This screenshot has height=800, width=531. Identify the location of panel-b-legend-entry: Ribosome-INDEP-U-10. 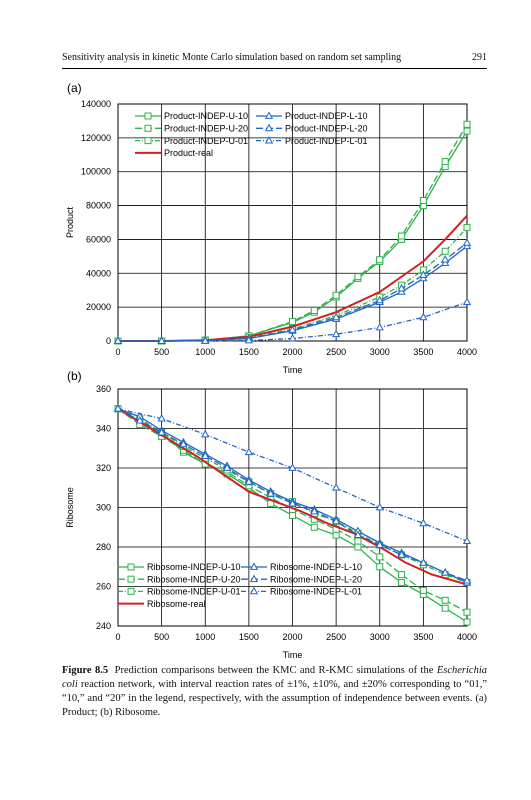
(194, 567).